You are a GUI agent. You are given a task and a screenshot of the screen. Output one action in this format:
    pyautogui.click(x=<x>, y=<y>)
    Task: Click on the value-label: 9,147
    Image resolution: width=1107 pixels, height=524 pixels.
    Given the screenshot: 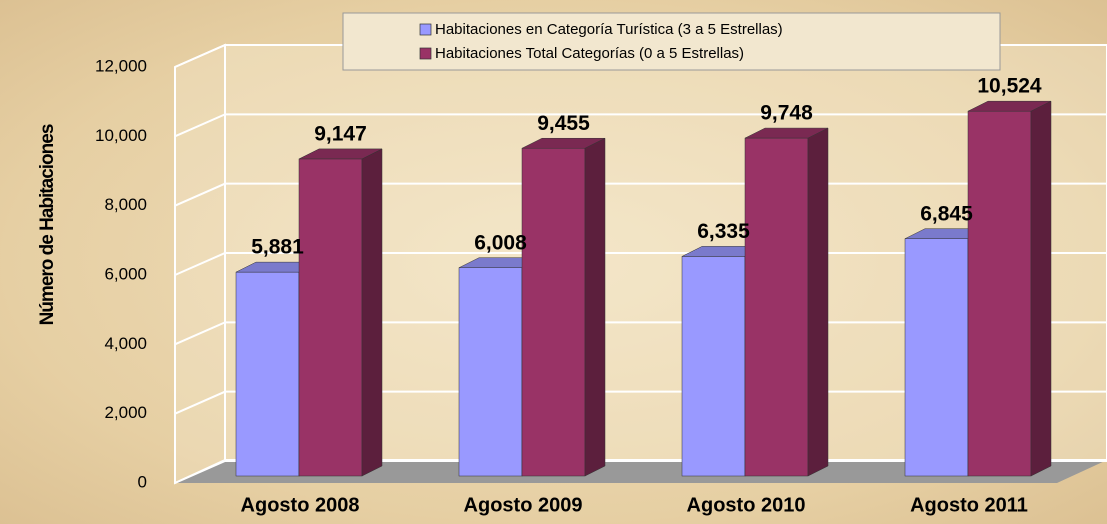 What is the action you would take?
    pyautogui.click(x=340, y=133)
    